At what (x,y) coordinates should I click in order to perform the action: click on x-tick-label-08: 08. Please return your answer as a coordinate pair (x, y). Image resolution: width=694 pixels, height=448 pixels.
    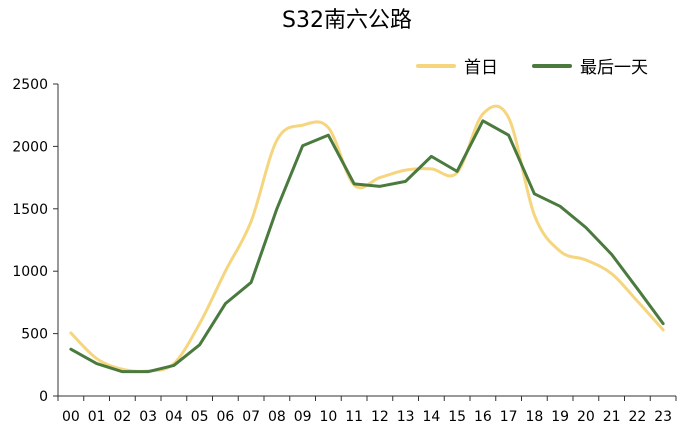
    Looking at the image, I should click on (277, 417).